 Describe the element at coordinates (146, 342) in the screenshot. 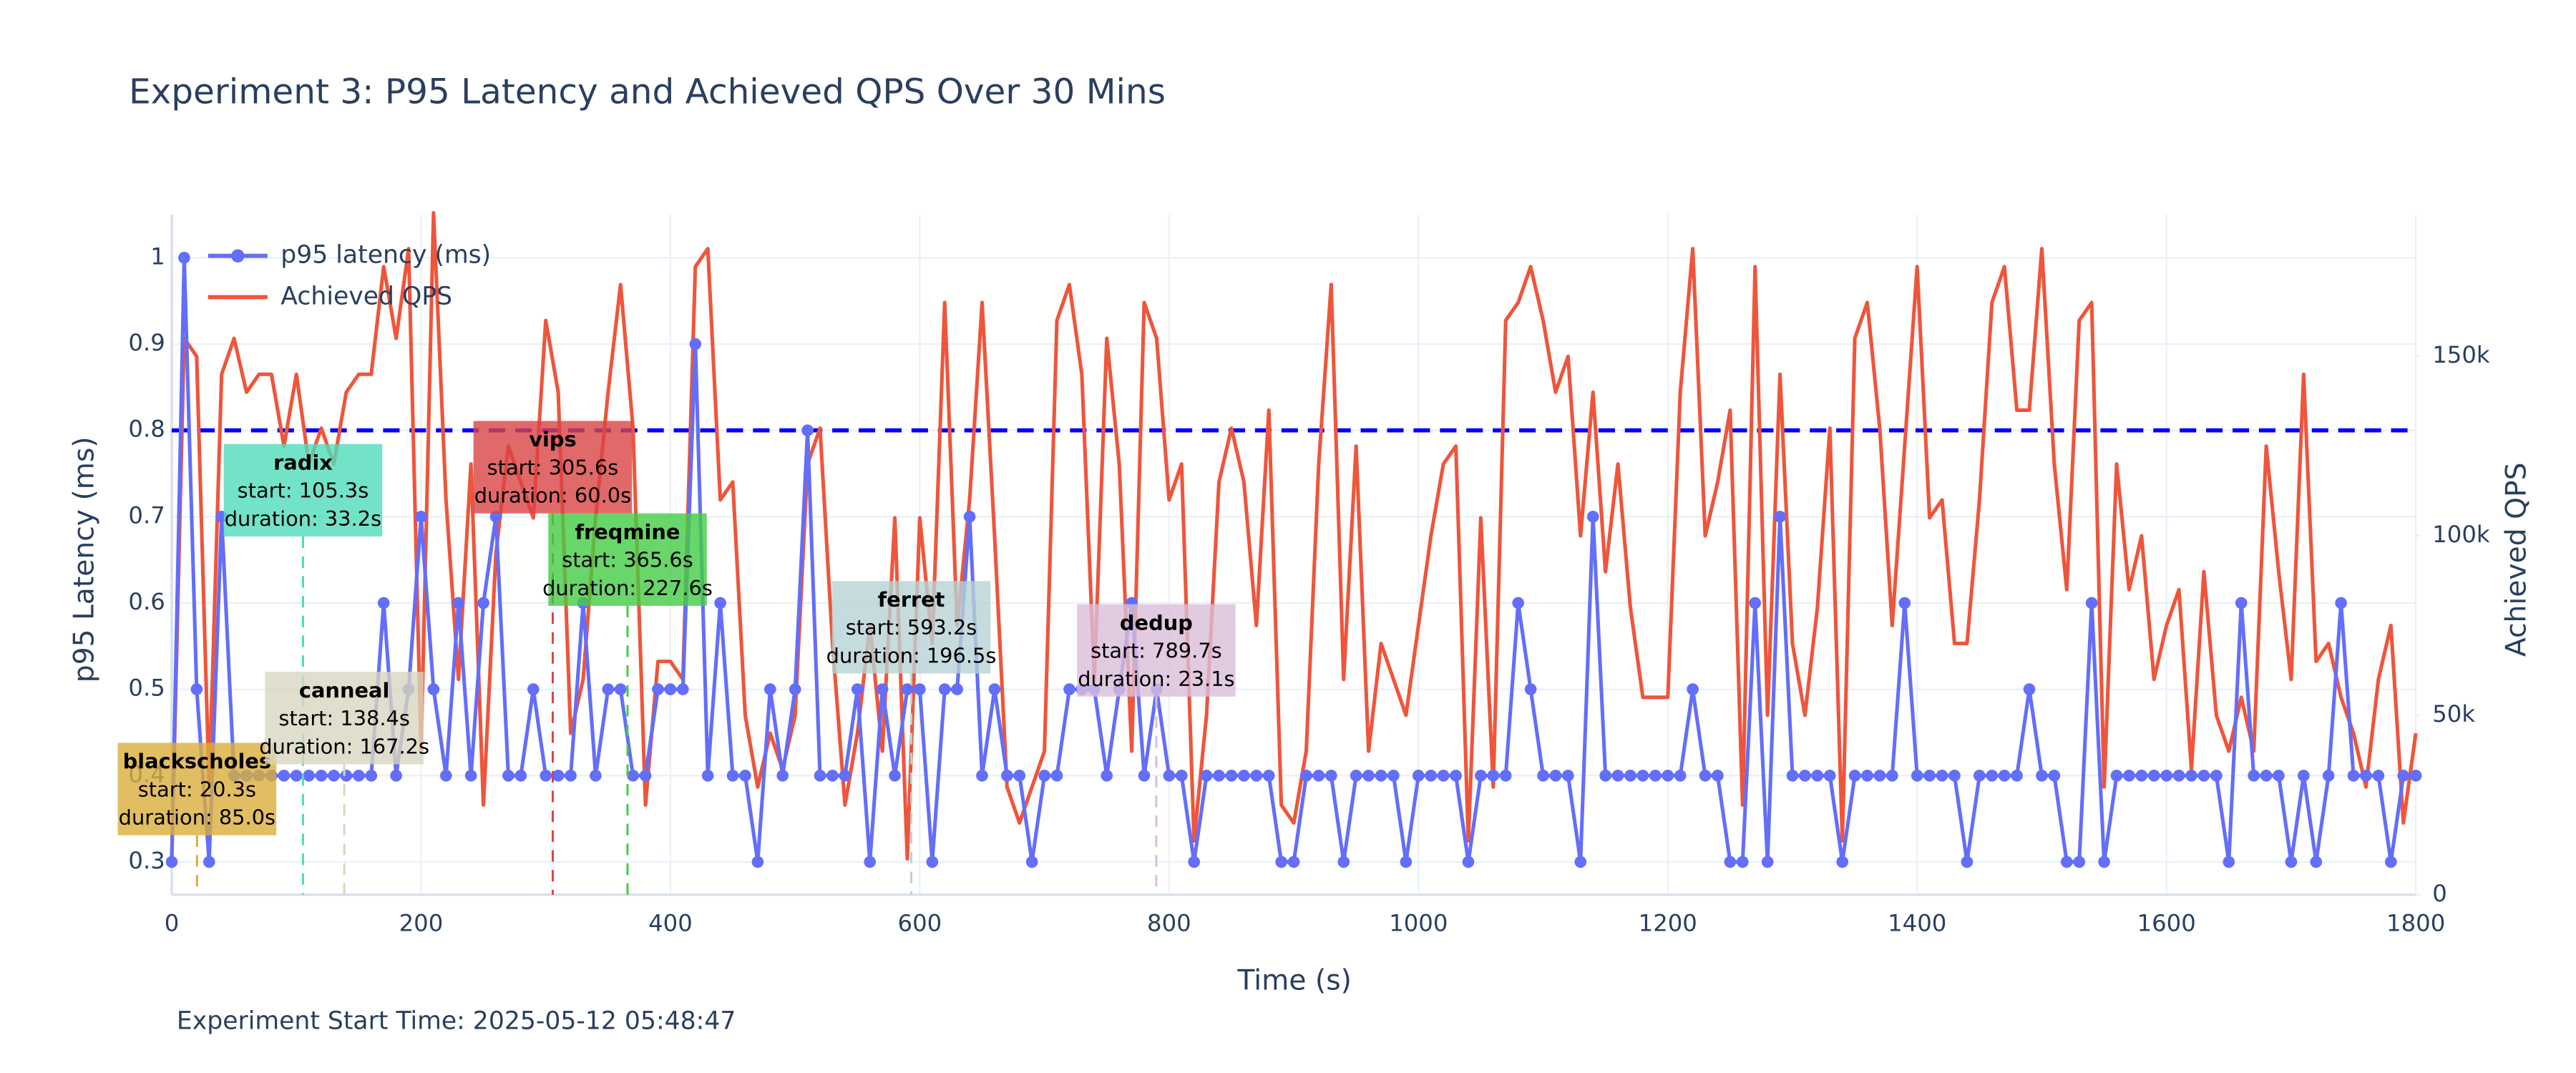

I see `y-tick-label: 0.9` at that location.